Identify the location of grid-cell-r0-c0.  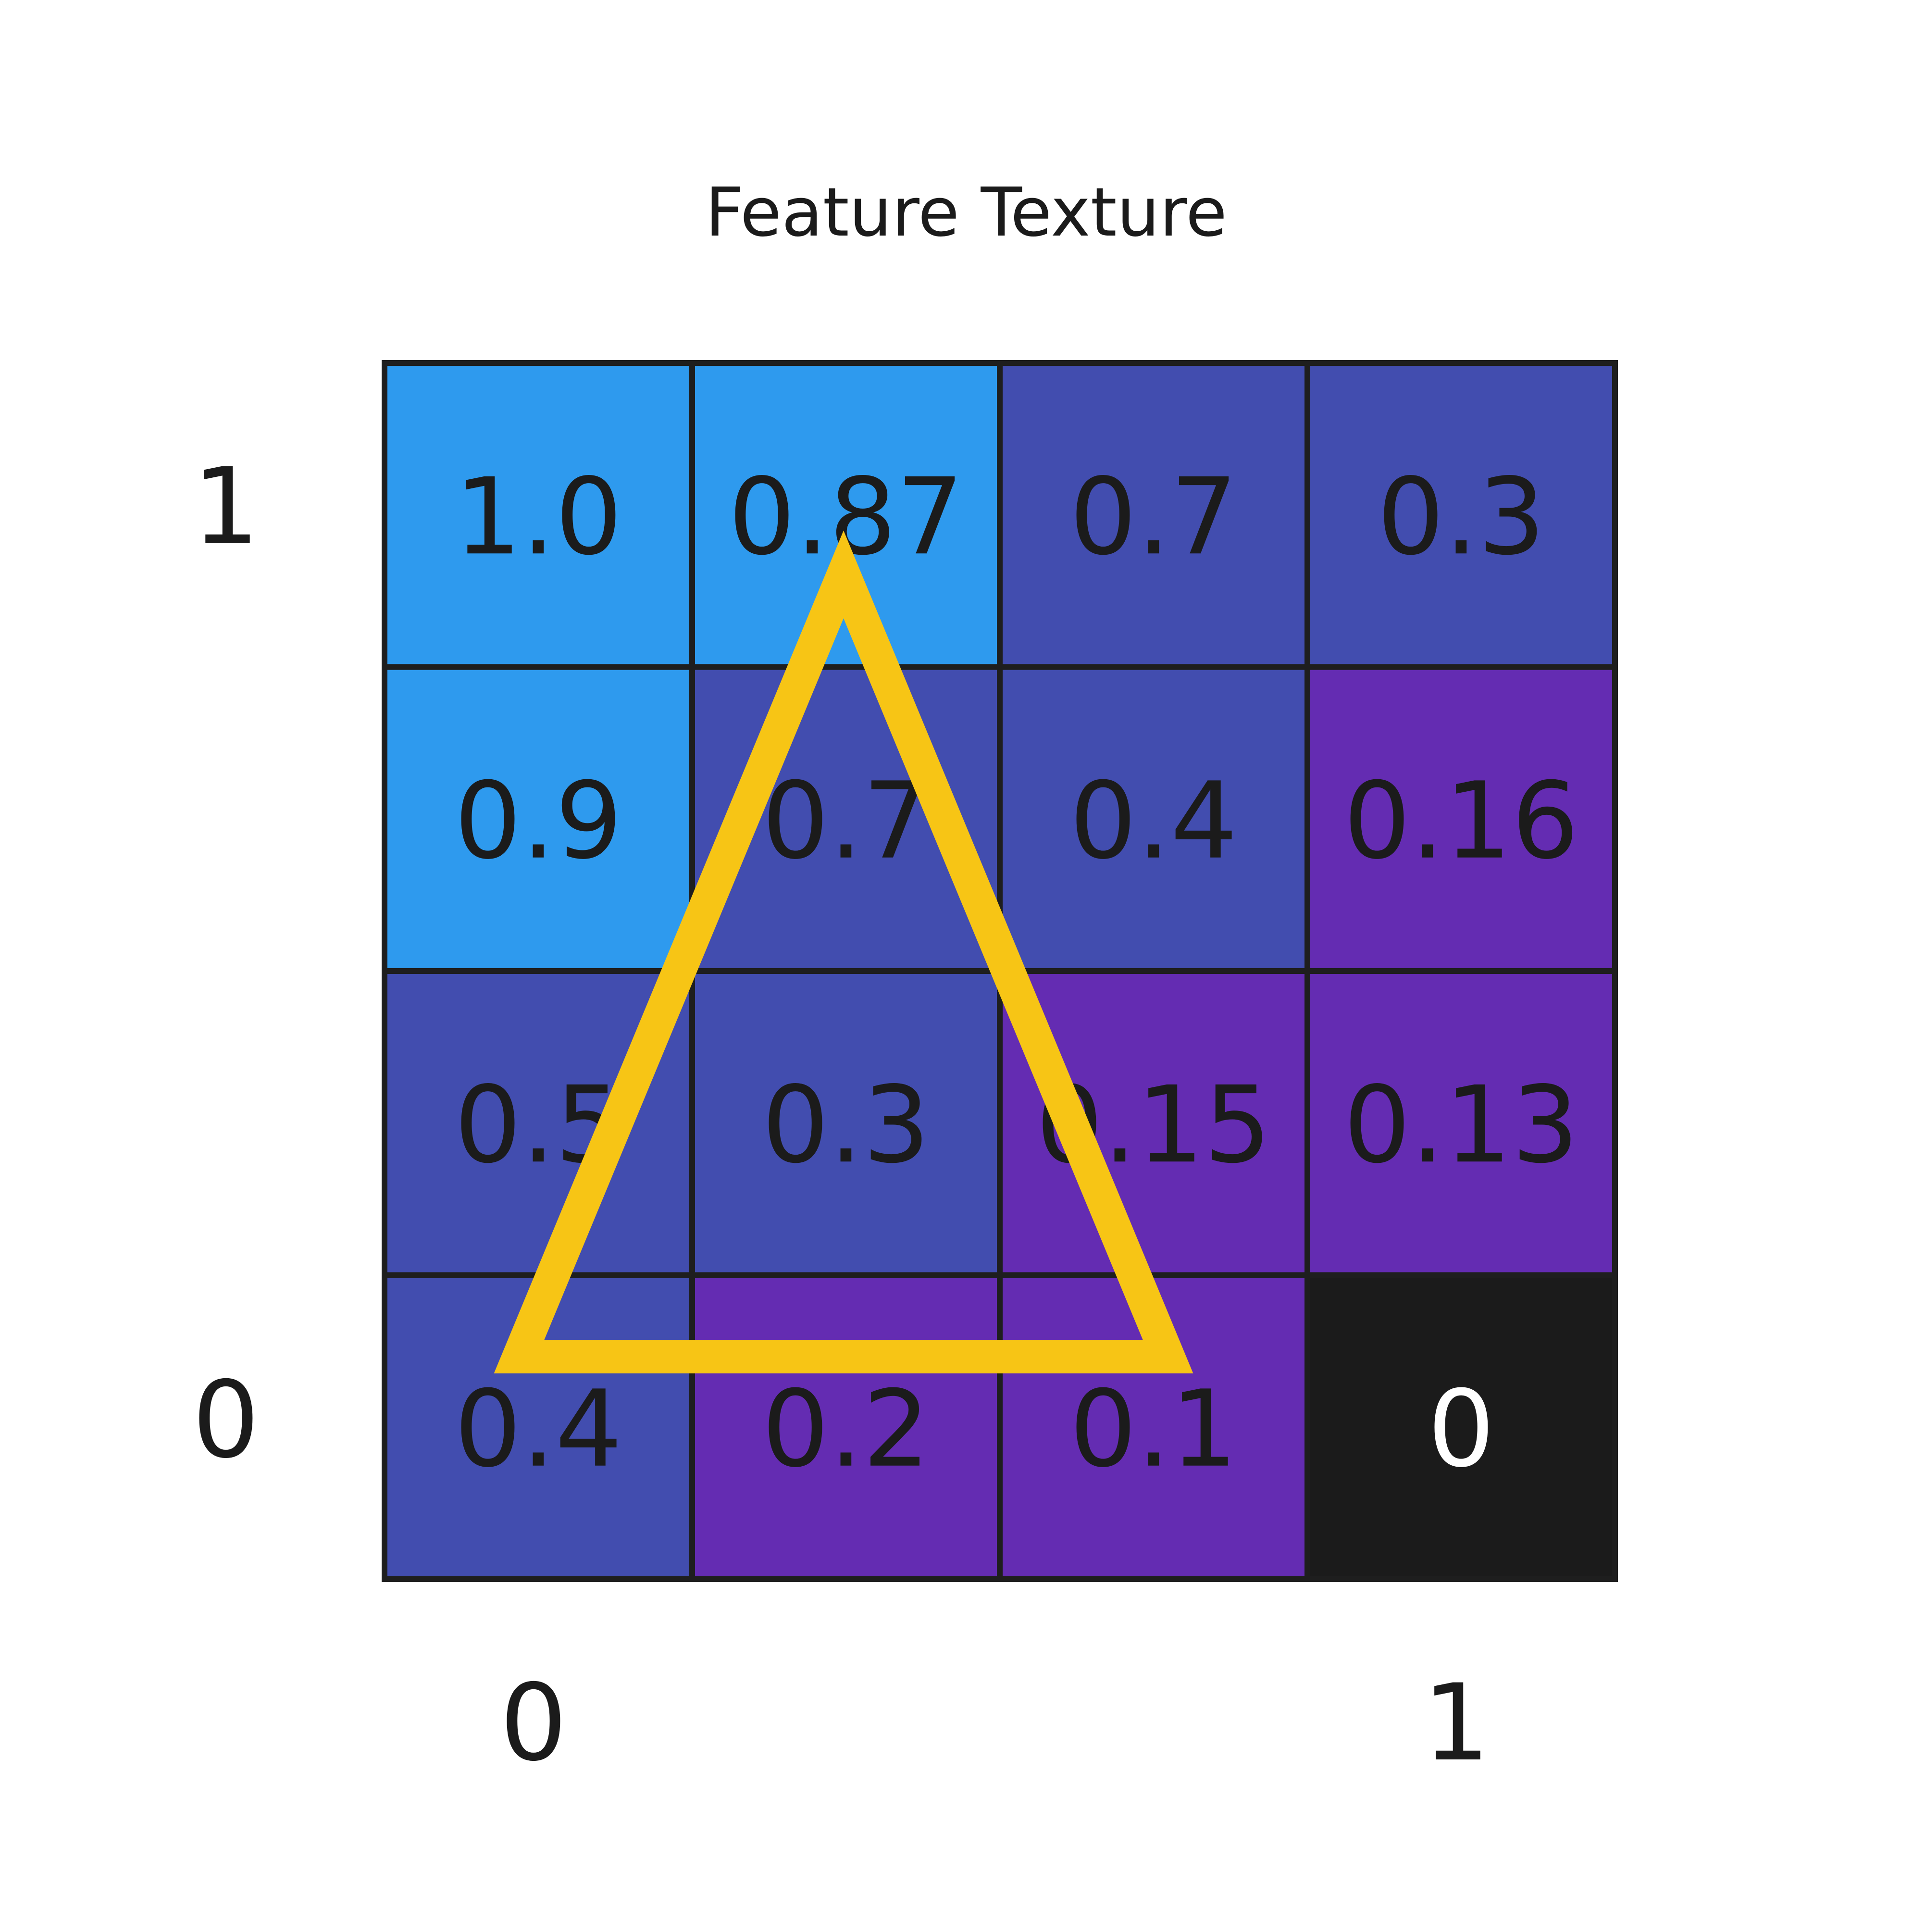
(538, 515).